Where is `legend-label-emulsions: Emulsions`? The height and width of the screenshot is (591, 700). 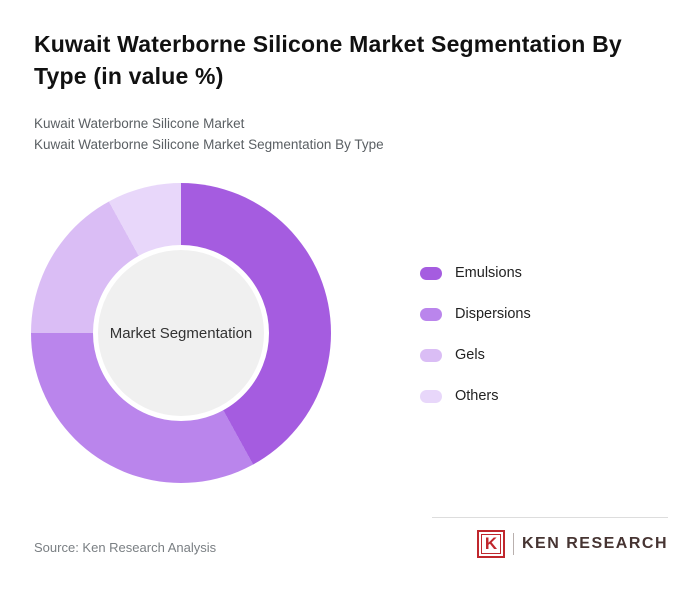
legend-label-emulsions: Emulsions is located at coordinates (488, 273).